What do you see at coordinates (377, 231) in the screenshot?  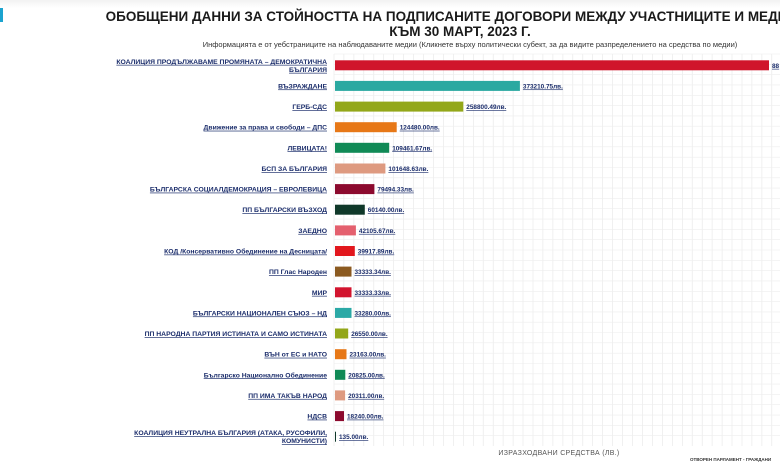 I see `value-label: 42105.67лв.` at bounding box center [377, 231].